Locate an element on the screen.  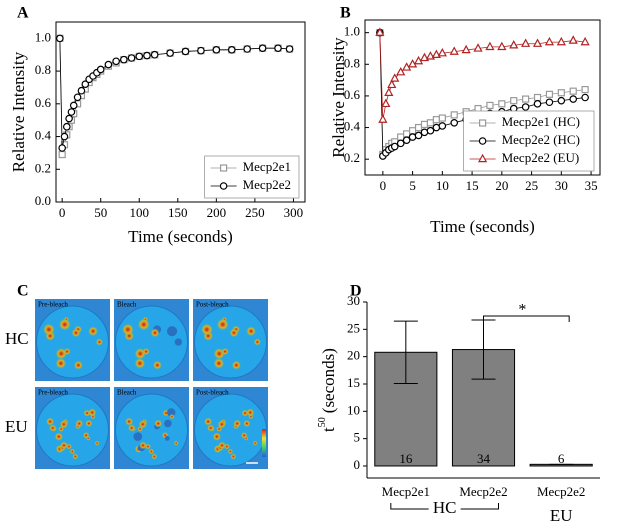
y-tick-label: 1.0 is located at coordinates (43, 36).